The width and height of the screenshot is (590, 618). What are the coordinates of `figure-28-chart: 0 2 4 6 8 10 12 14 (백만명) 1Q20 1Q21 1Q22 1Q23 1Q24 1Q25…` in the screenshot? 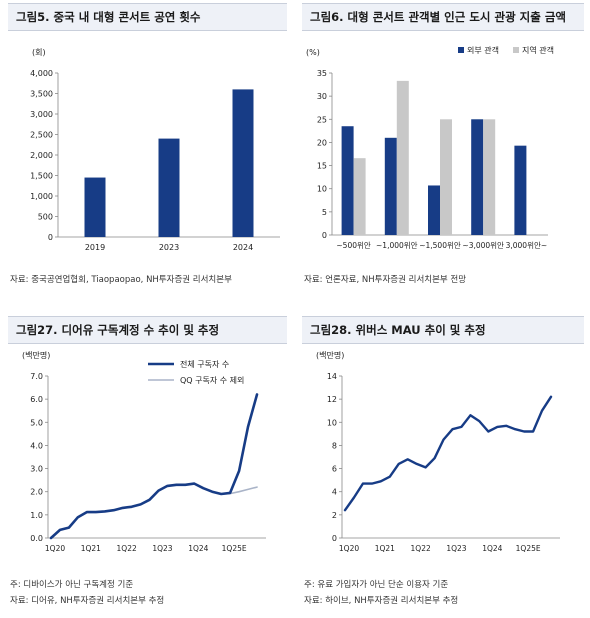 It's located at (438, 451).